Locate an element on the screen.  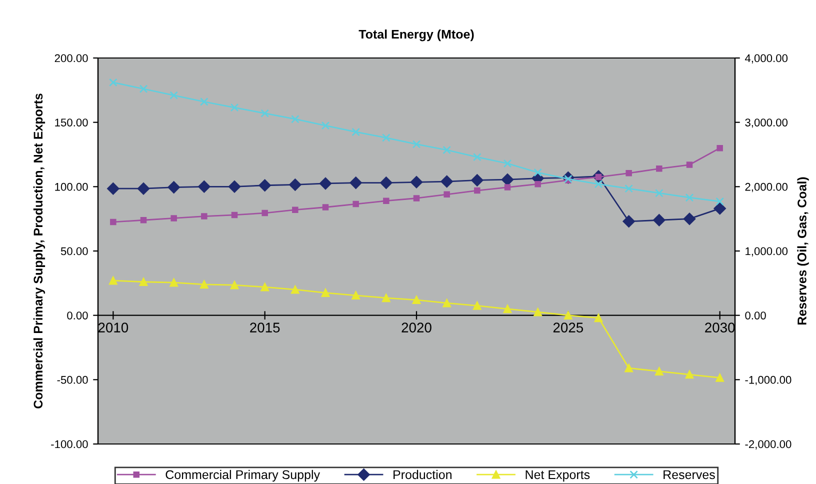
y2-tick-label: 0.00 is located at coordinates (755, 316).